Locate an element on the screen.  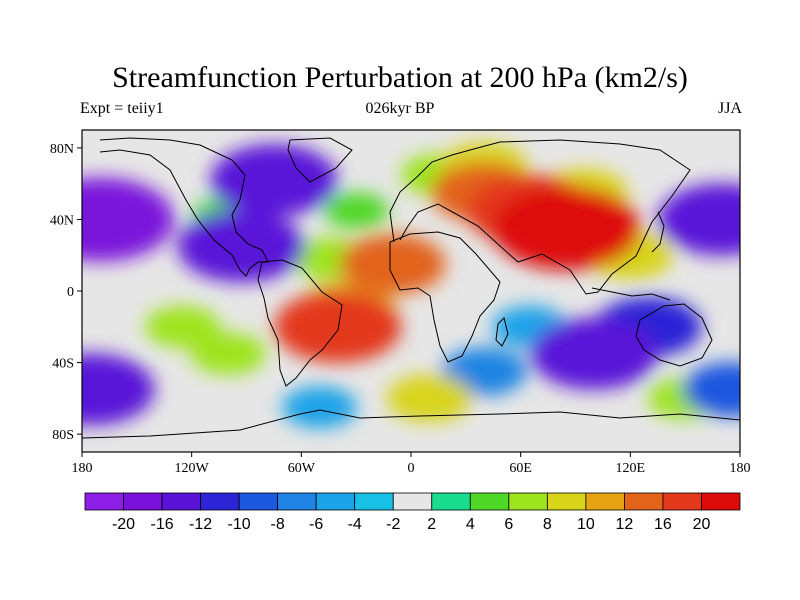
coastline-south-america is located at coordinates (300, 323).